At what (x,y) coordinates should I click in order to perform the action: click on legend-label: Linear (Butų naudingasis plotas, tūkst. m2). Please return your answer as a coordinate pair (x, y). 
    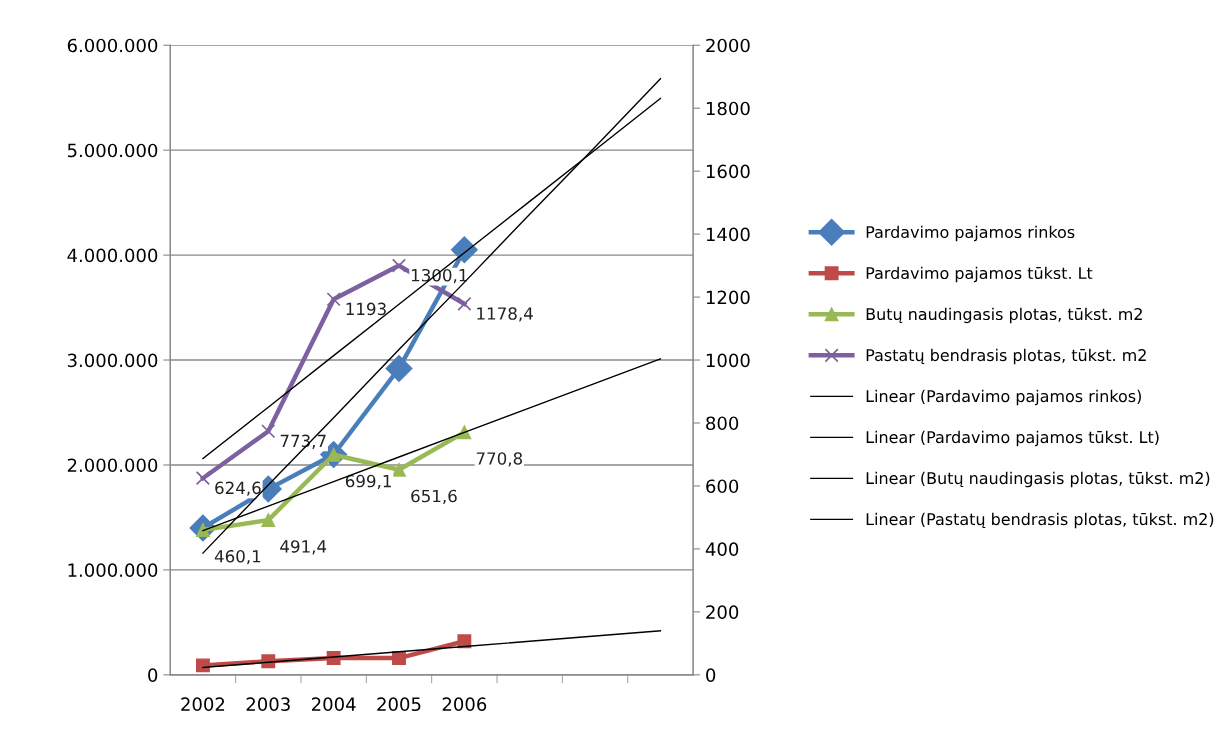
    Looking at the image, I should click on (1038, 479).